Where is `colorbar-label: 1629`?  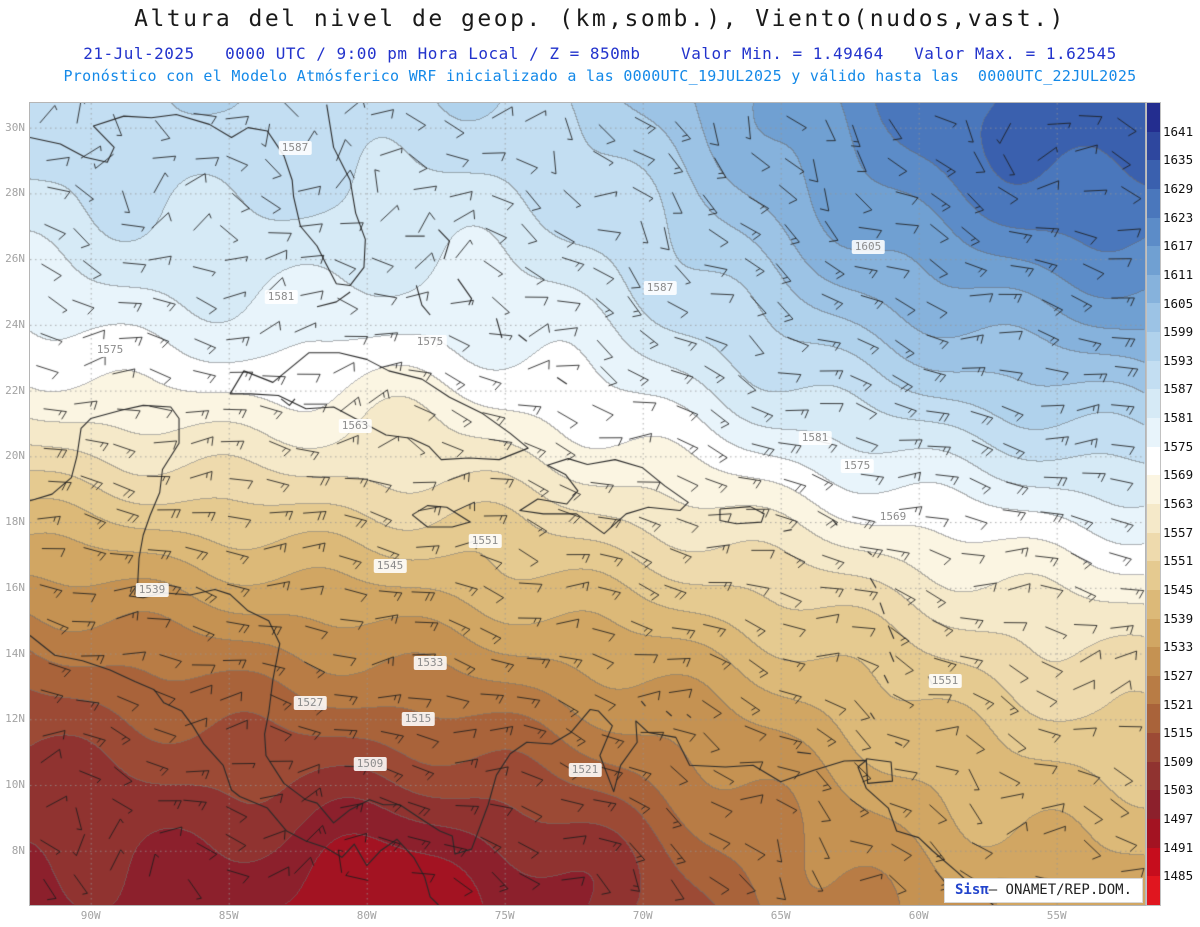
colorbar-label: 1629 is located at coordinates (1178, 188).